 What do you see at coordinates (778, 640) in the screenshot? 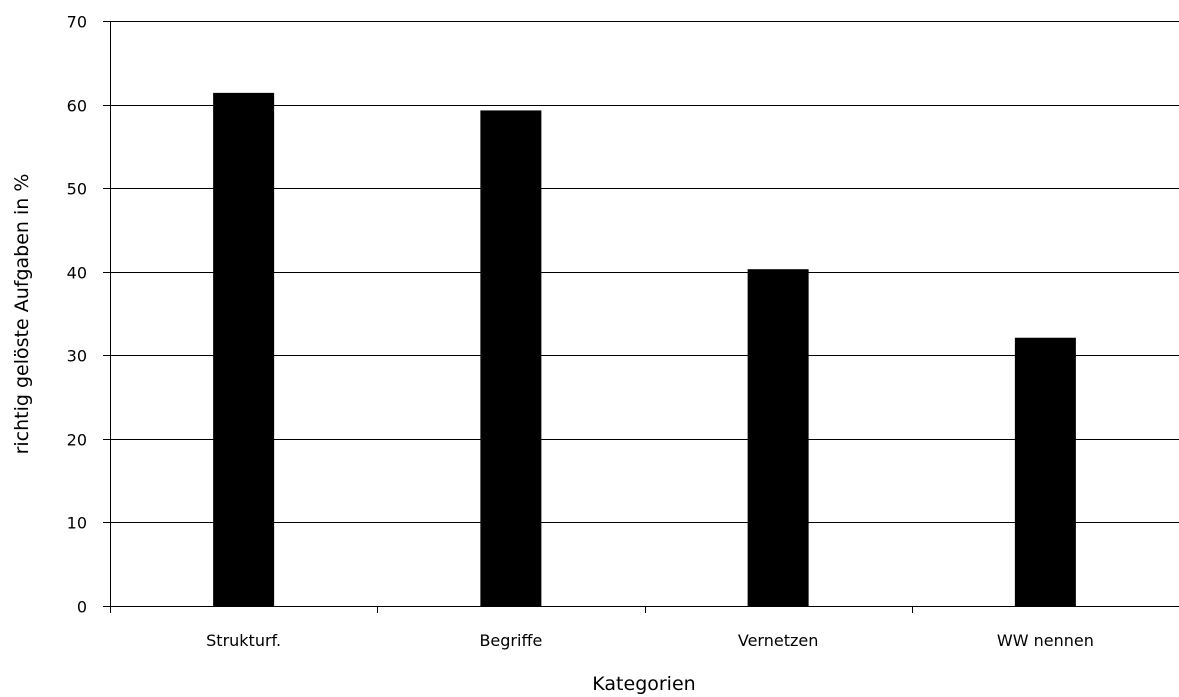
I see `x-tick-label: Vernetzen` at bounding box center [778, 640].